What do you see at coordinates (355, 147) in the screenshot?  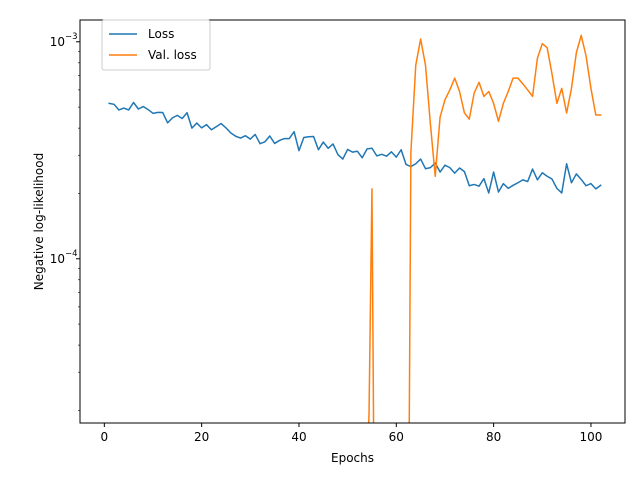 I see `series-line-loss` at bounding box center [355, 147].